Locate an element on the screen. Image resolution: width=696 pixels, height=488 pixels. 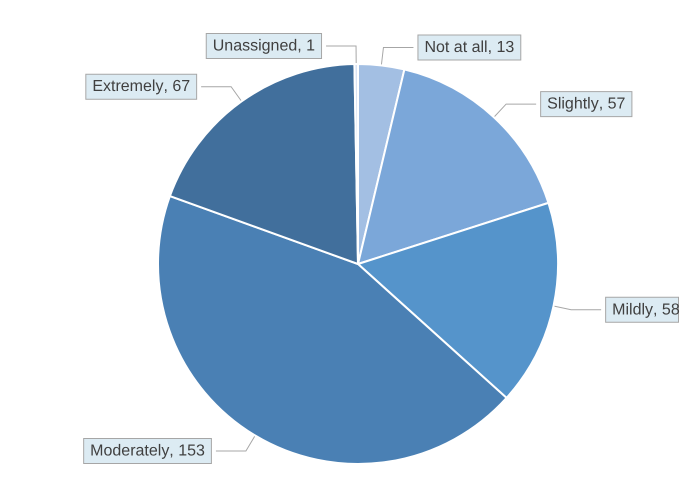
slice-label: Extremely is located at coordinates (128, 87).